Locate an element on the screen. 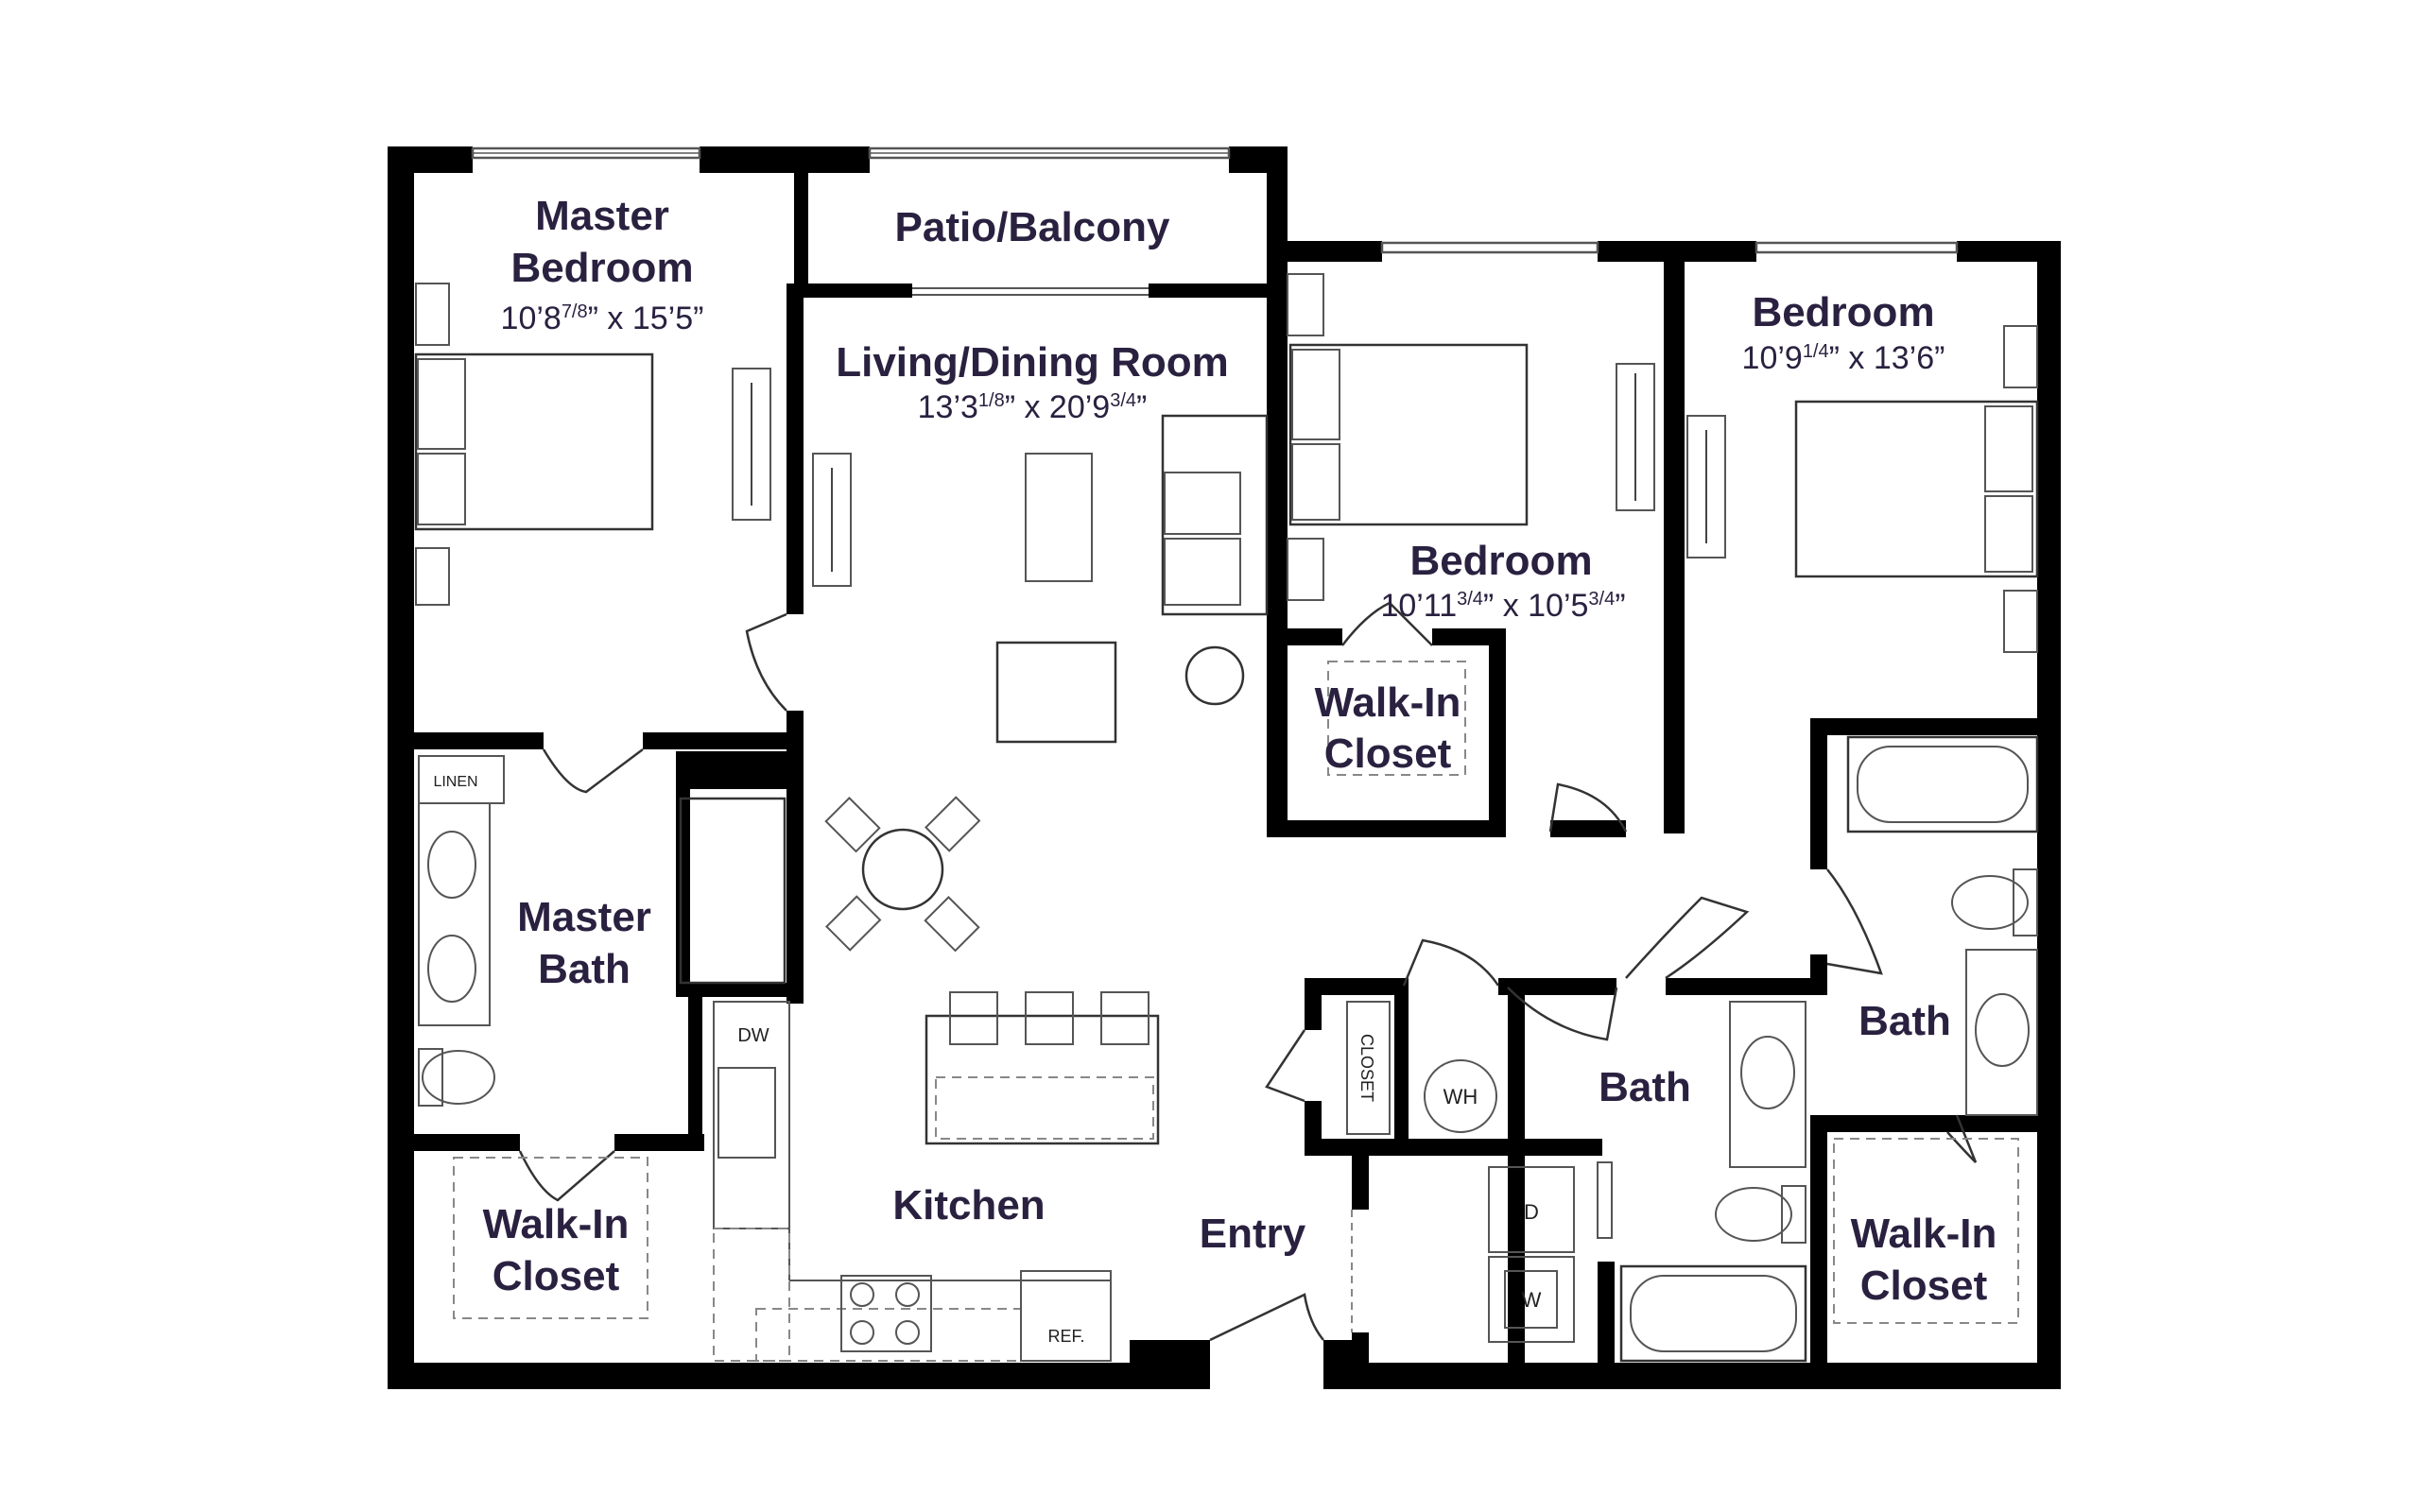 The image size is (2420, 1512). closet-label: CLOSET is located at coordinates (1366, 1068).